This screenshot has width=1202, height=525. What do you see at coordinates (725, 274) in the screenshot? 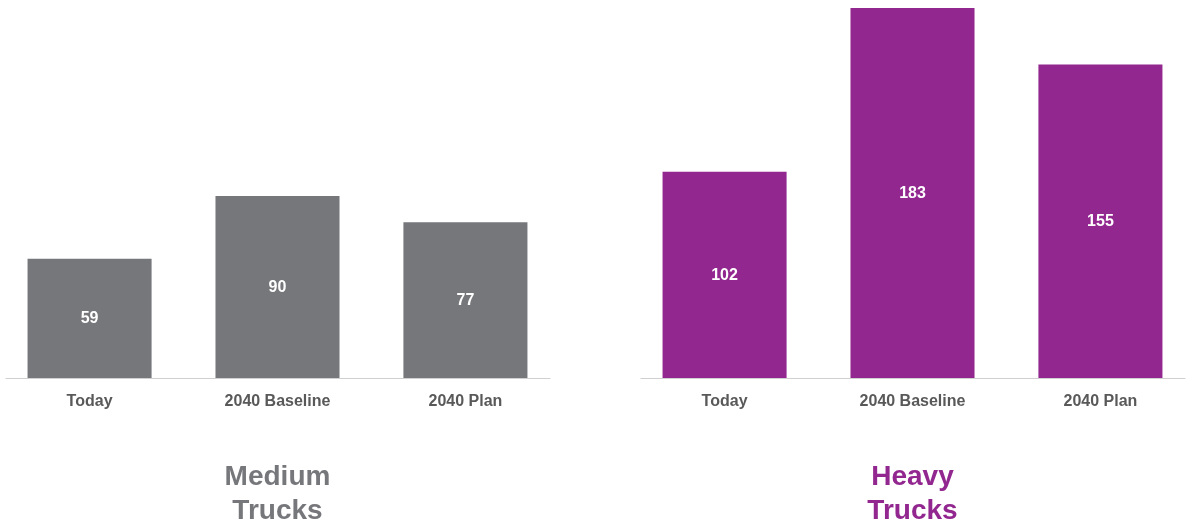
I see `data-label: 102` at bounding box center [725, 274].